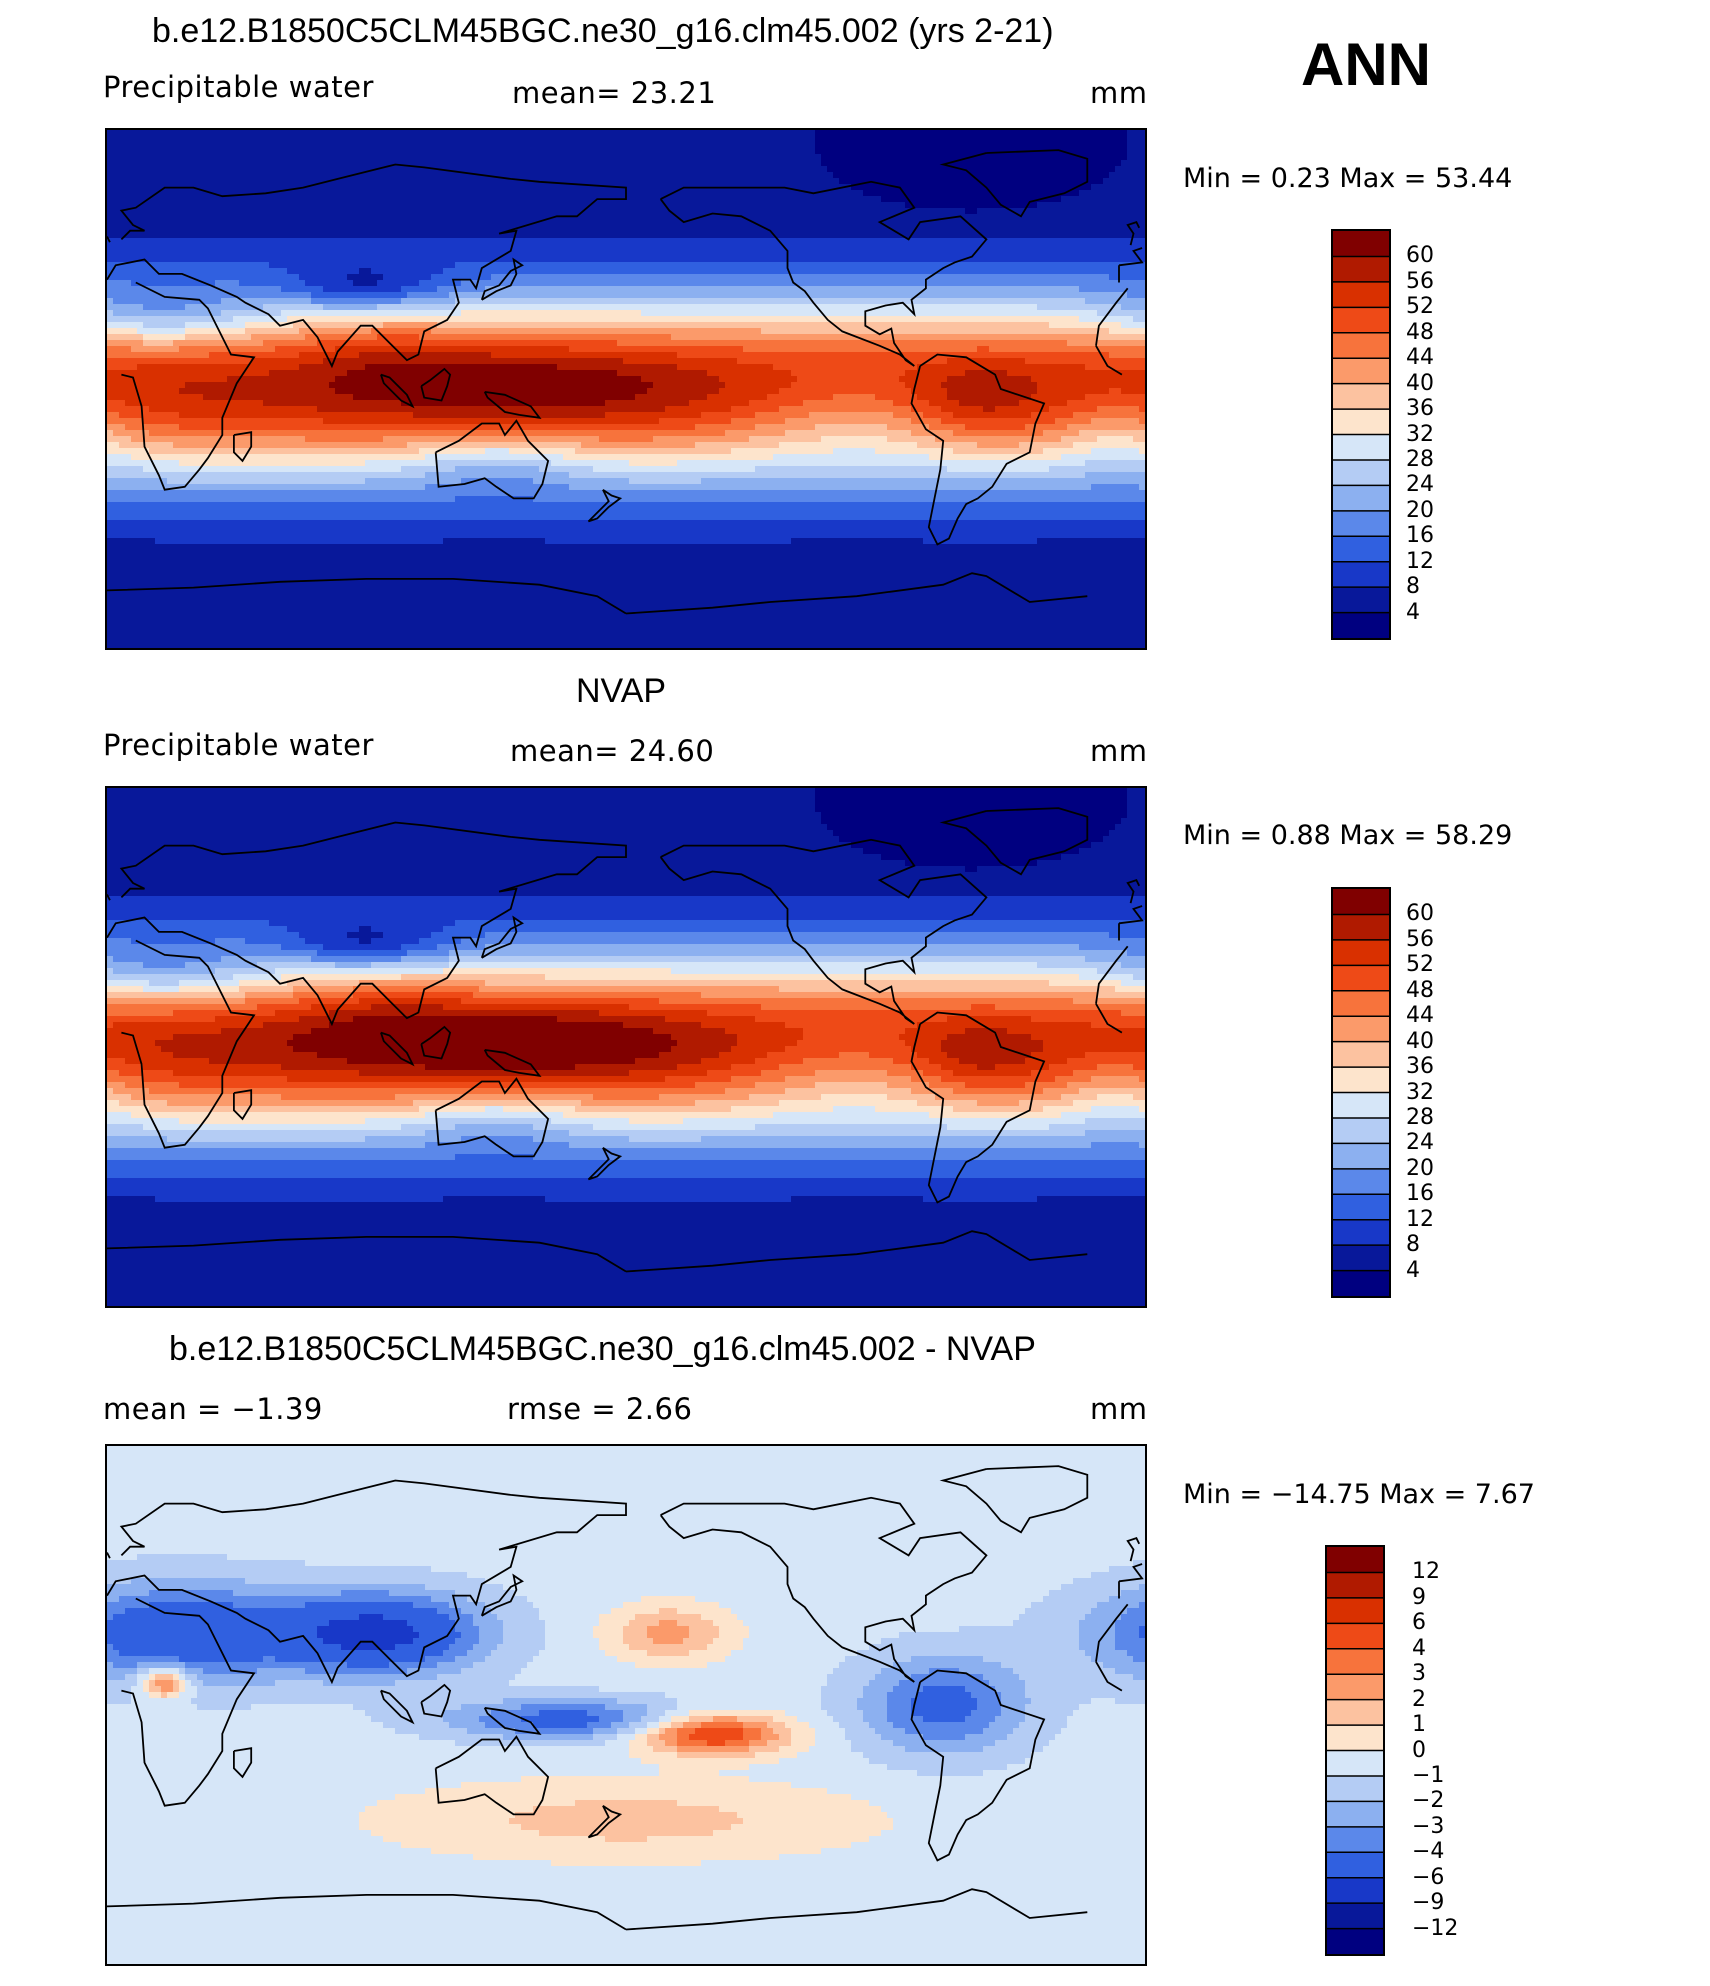  I want to click on season-label: ANN, so click(1366, 64).